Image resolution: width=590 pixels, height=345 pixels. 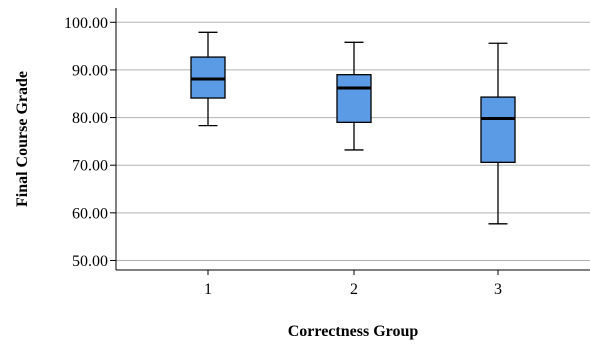 I want to click on y-axis-title: Final Course Grade, so click(x=22, y=139).